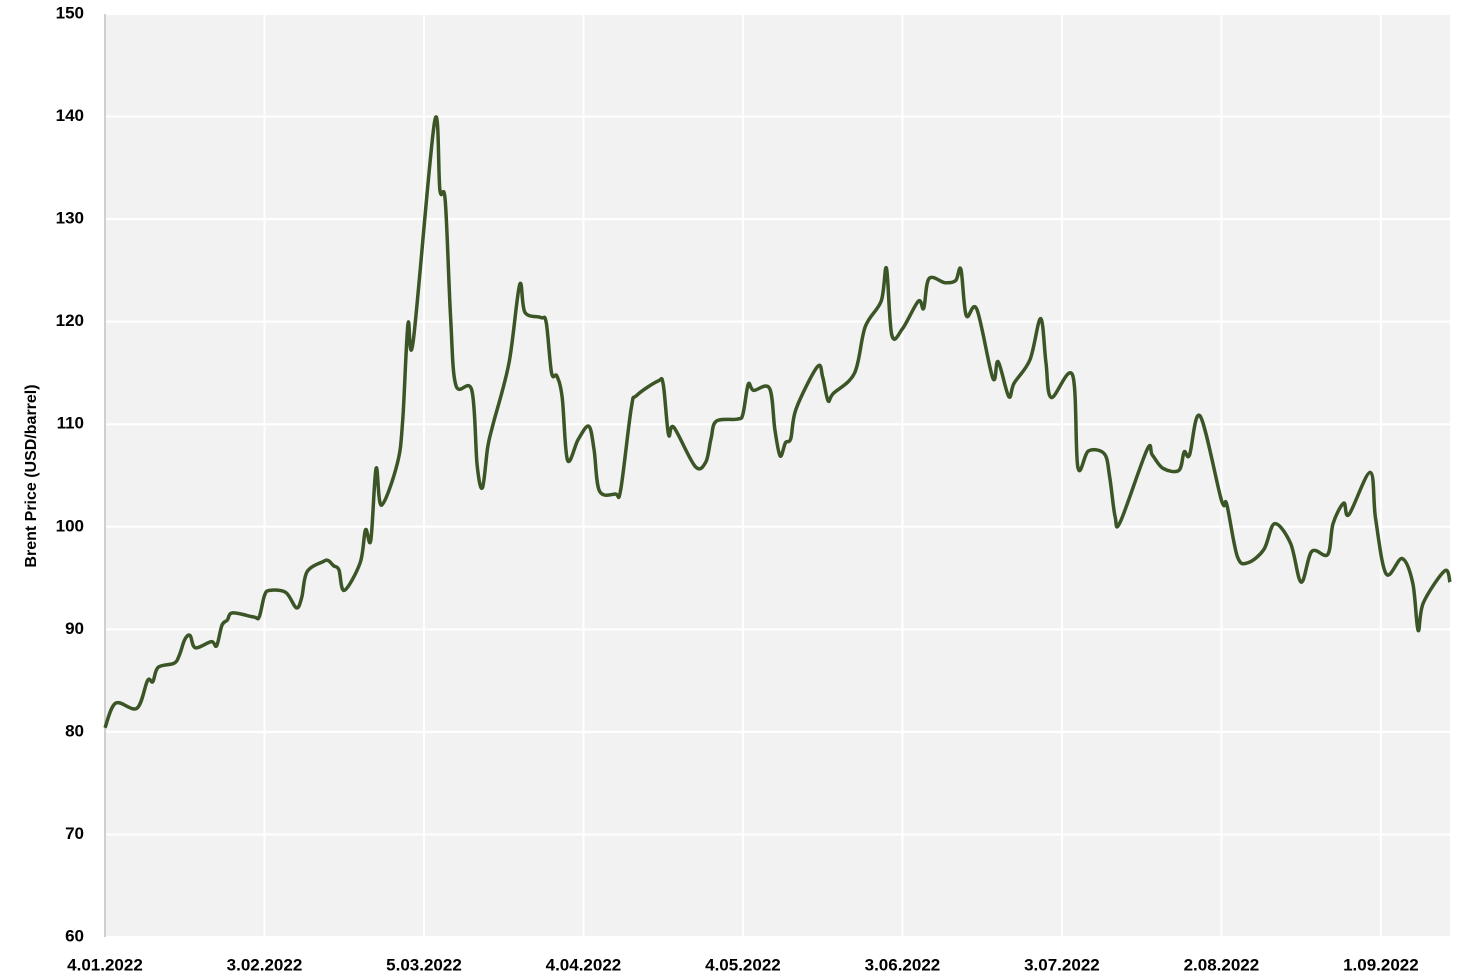  Describe the element at coordinates (74, 730) in the screenshot. I see `y-tick-label: 80` at that location.